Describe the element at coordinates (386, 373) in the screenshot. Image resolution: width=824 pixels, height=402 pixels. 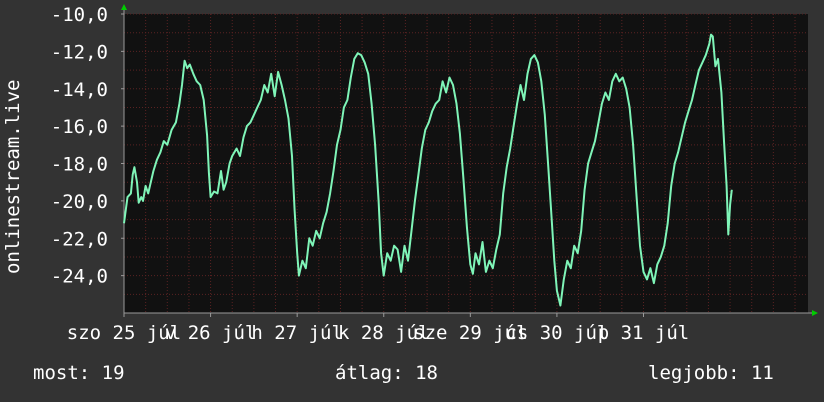
I see `average-value: átlag: 18` at that location.